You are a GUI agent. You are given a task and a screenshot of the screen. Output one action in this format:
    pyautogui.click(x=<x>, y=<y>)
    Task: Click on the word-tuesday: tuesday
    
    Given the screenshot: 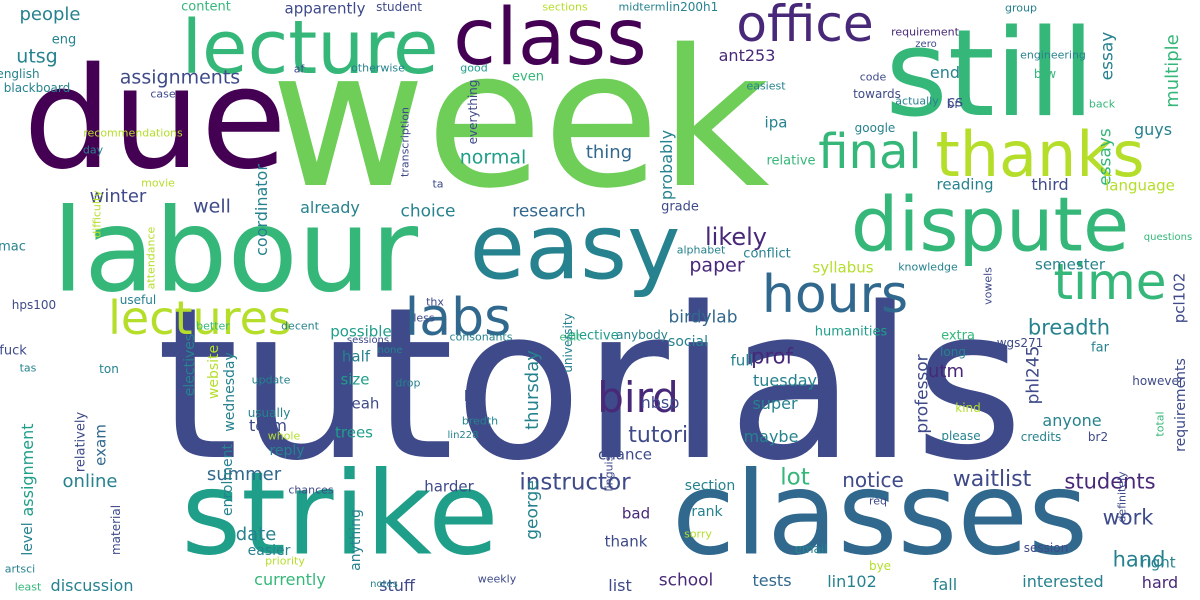 What is the action you would take?
    pyautogui.click(x=785, y=380)
    